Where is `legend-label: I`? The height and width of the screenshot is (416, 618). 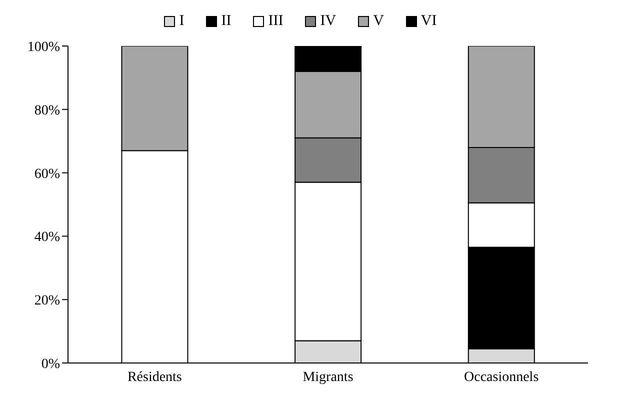
legend-label: I is located at coordinates (181, 21).